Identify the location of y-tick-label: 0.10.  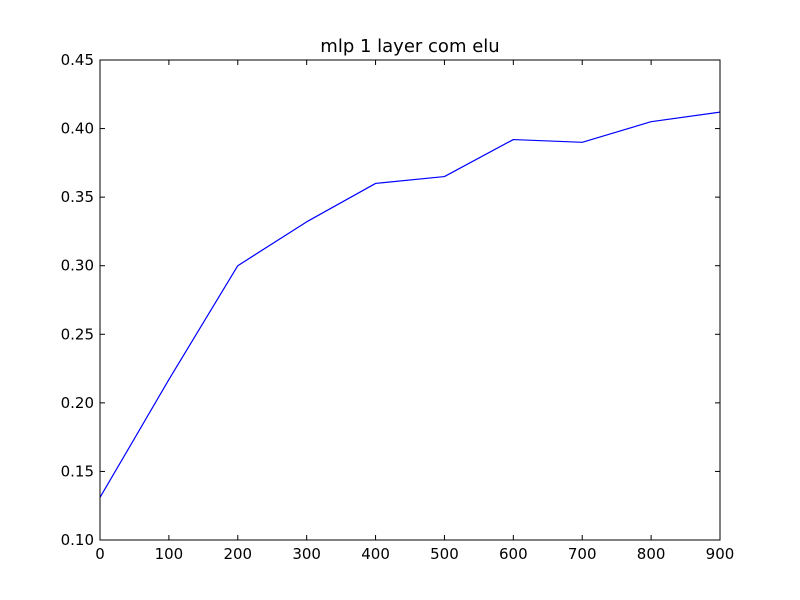
(77, 540).